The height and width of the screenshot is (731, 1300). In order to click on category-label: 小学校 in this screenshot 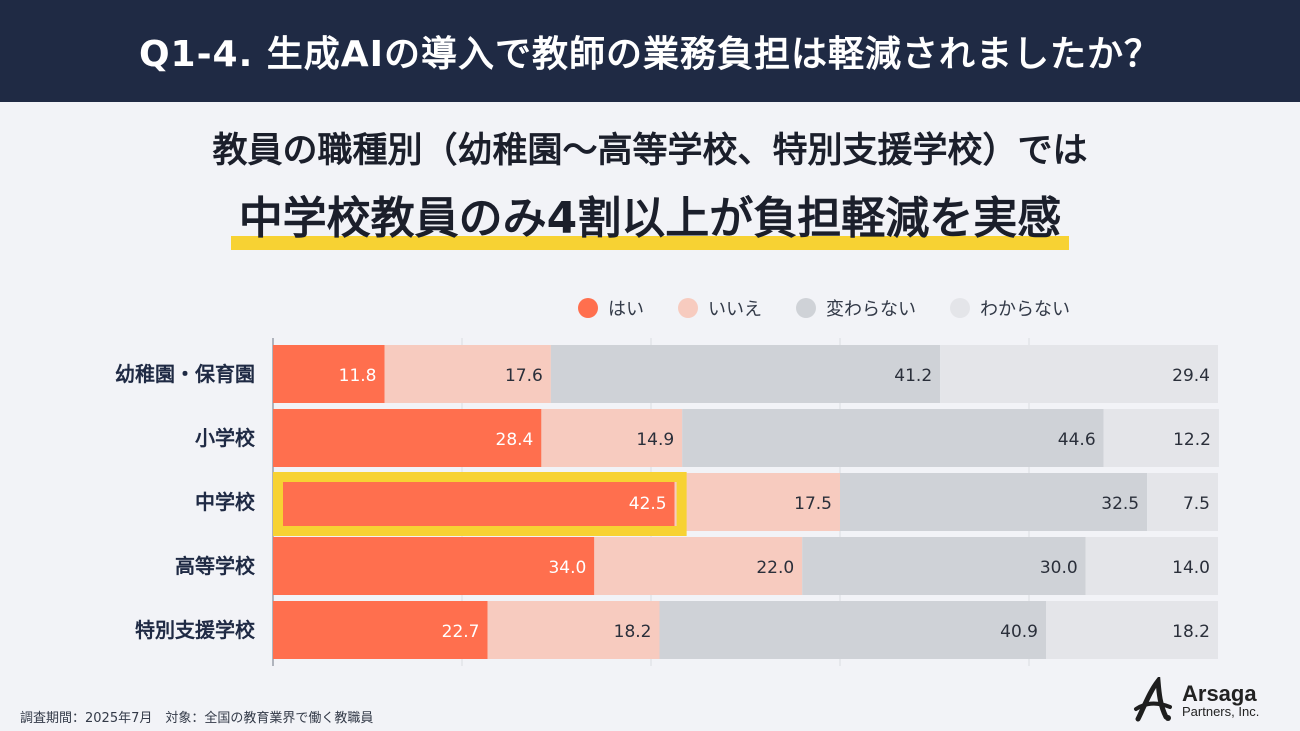, I will do `click(225, 438)`.